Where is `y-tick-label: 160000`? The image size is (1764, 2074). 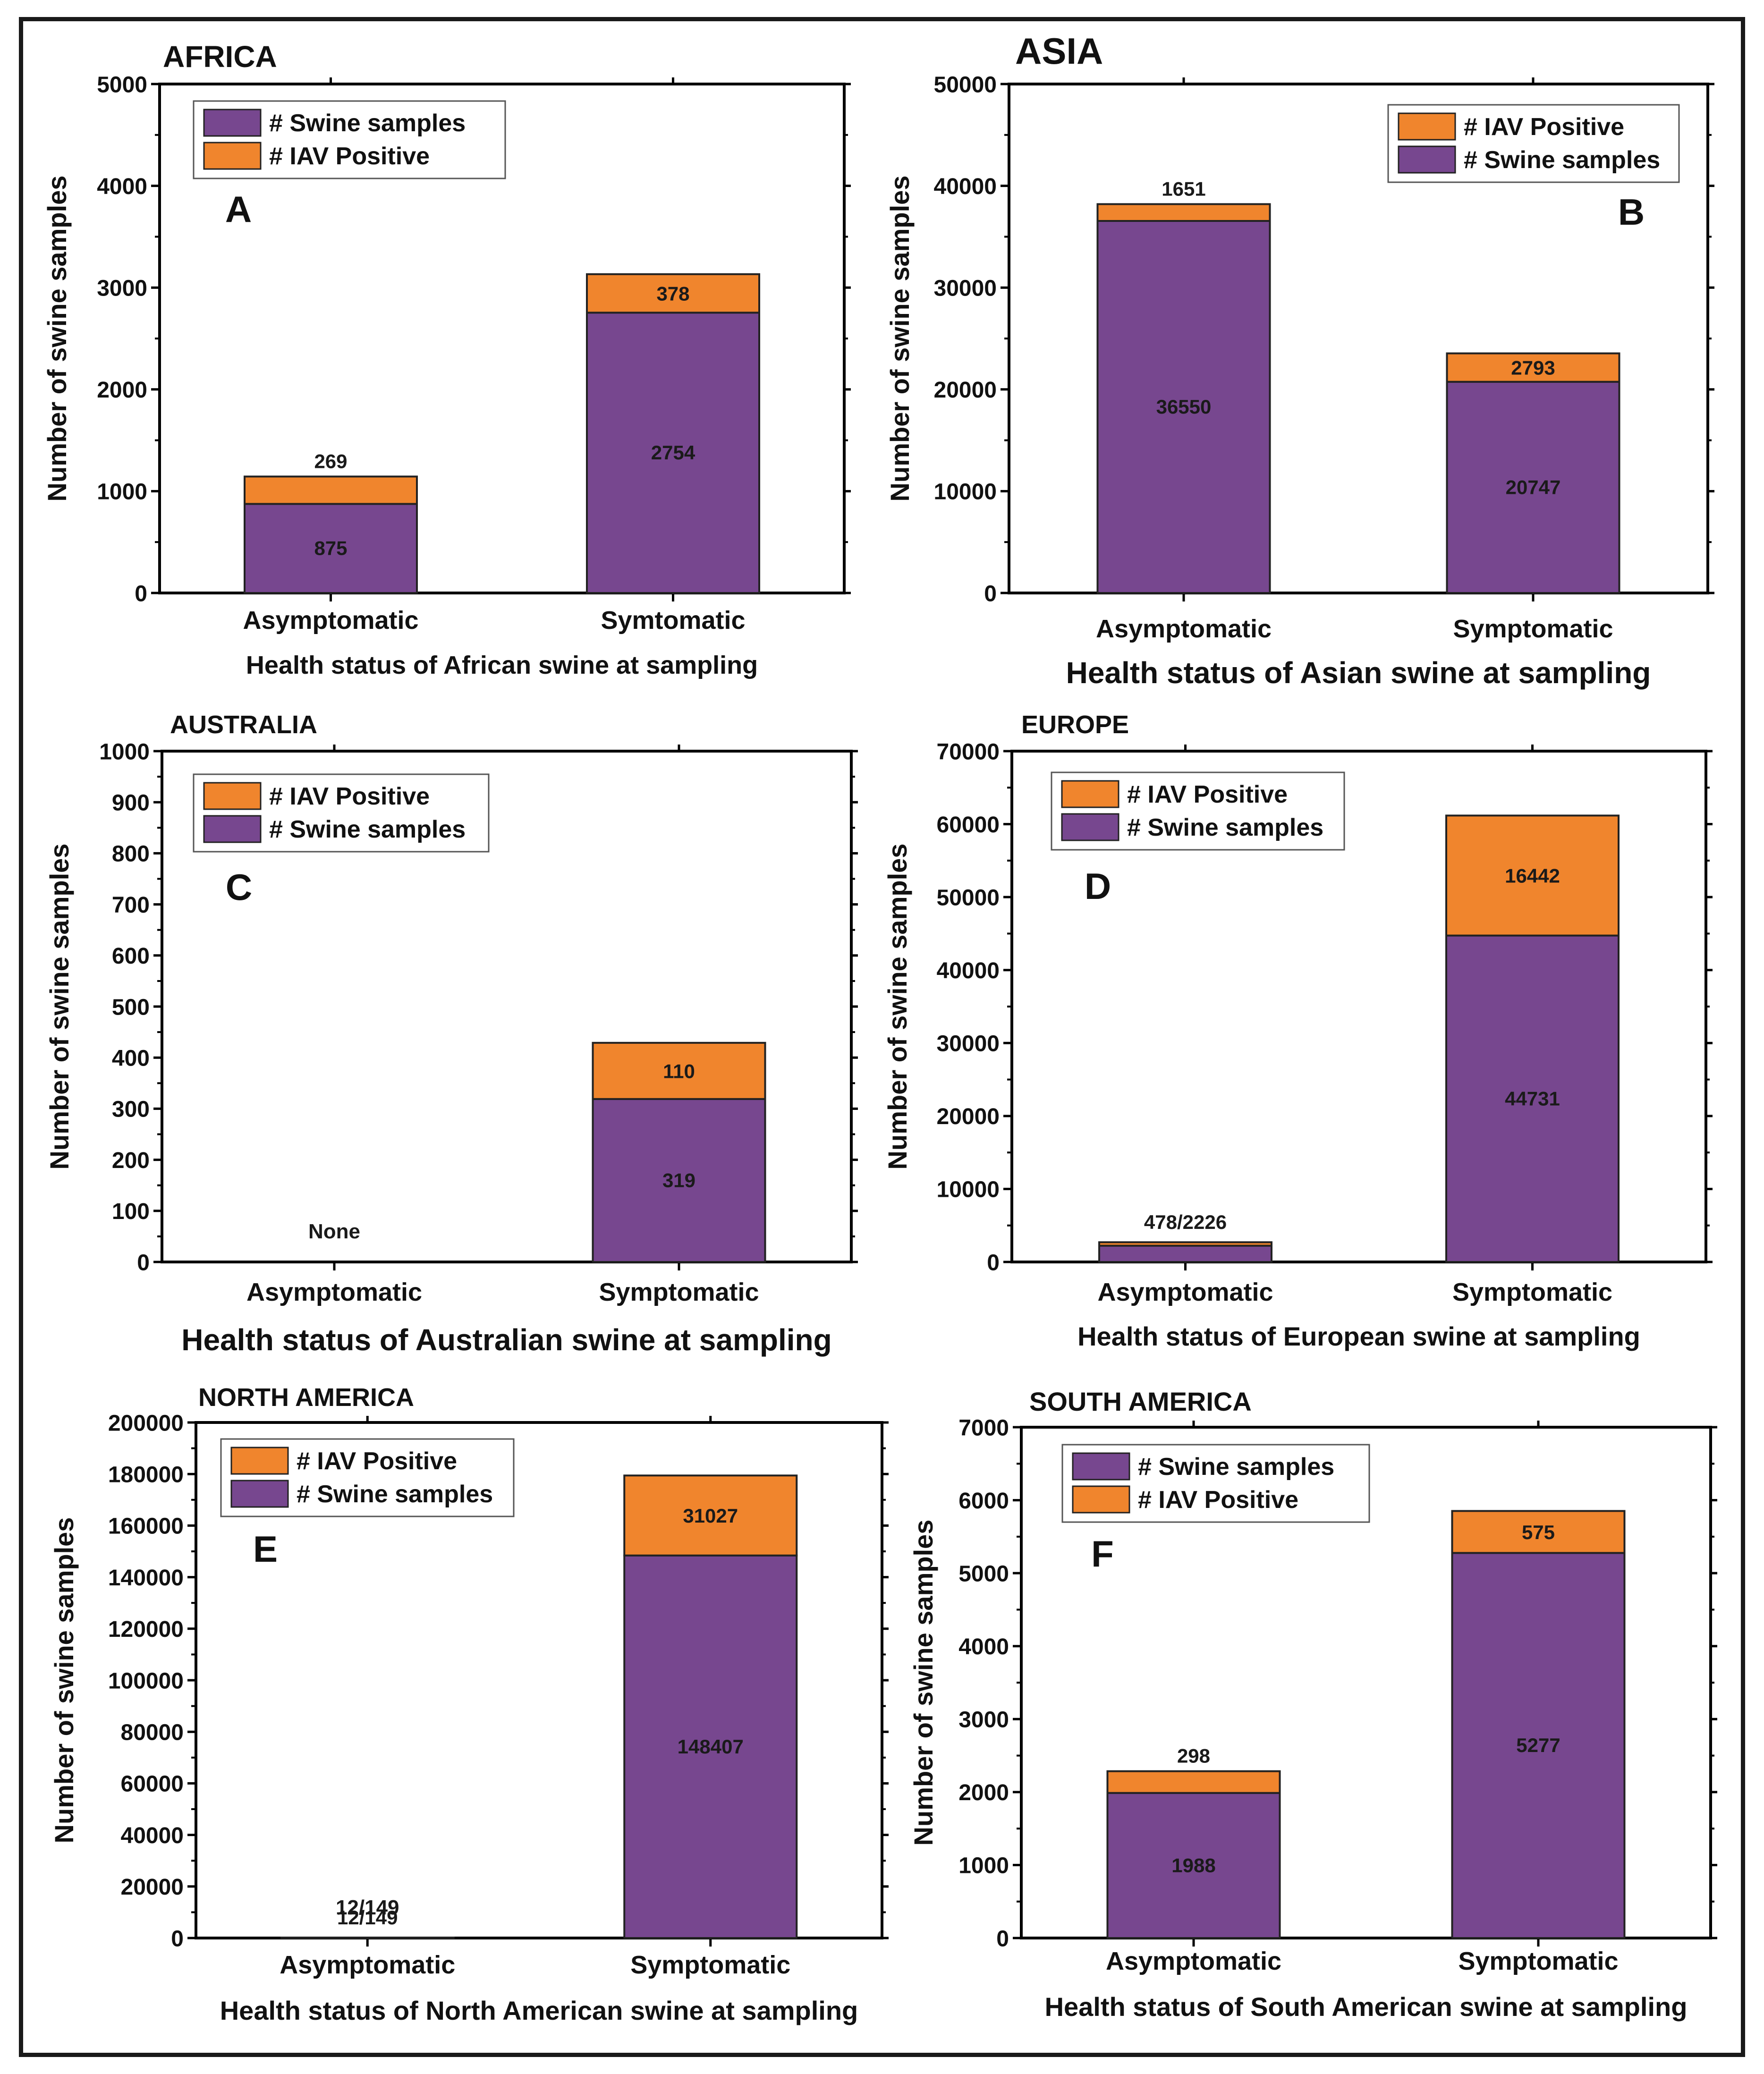
y-tick-label: 160000 is located at coordinates (146, 1527).